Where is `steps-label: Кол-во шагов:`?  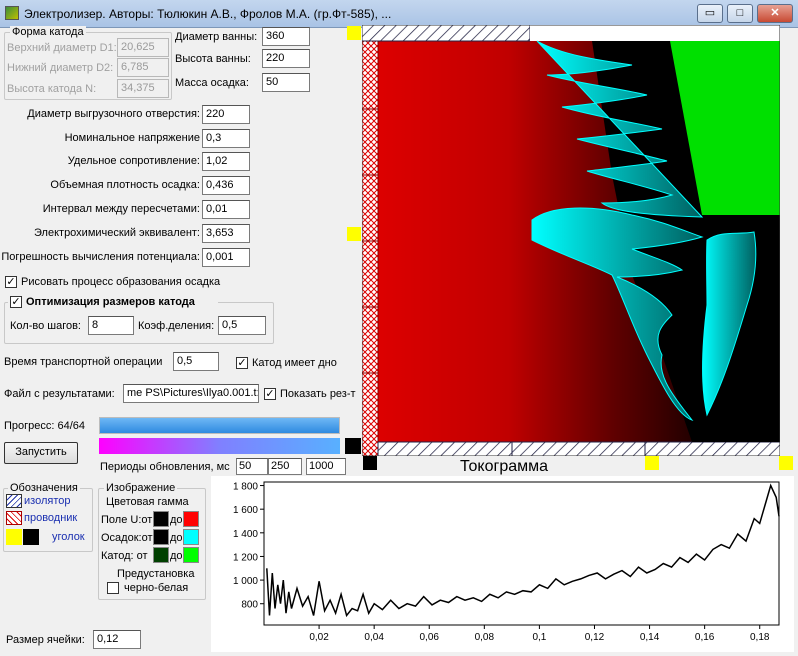 steps-label: Кол-во шагов: is located at coordinates (45, 326).